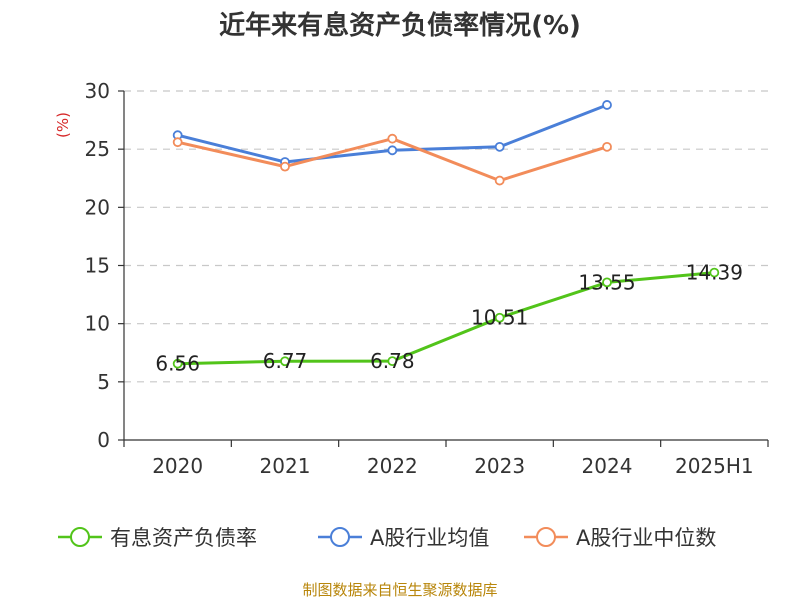  What do you see at coordinates (714, 466) in the screenshot?
I see `x-tick-label: 2025H1` at bounding box center [714, 466].